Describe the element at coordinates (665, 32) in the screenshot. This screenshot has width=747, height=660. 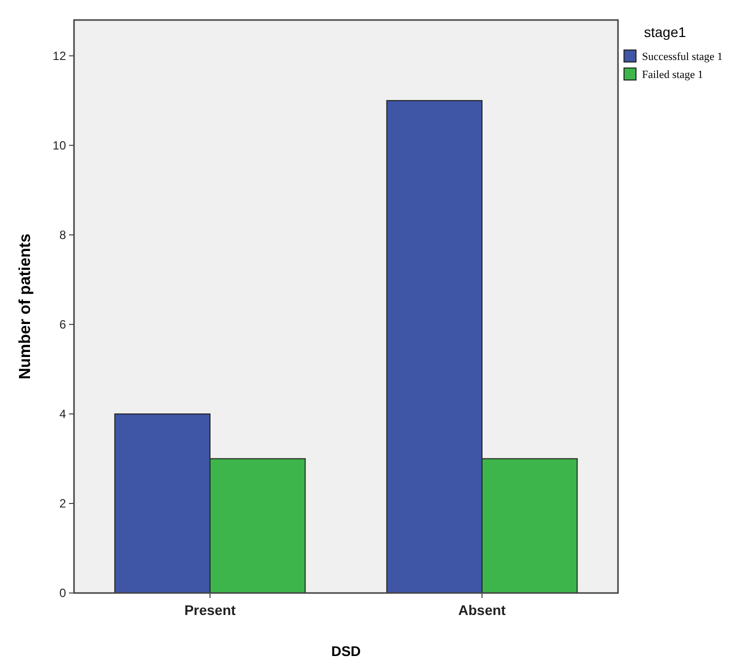
I see `legend-title: stage1` at that location.